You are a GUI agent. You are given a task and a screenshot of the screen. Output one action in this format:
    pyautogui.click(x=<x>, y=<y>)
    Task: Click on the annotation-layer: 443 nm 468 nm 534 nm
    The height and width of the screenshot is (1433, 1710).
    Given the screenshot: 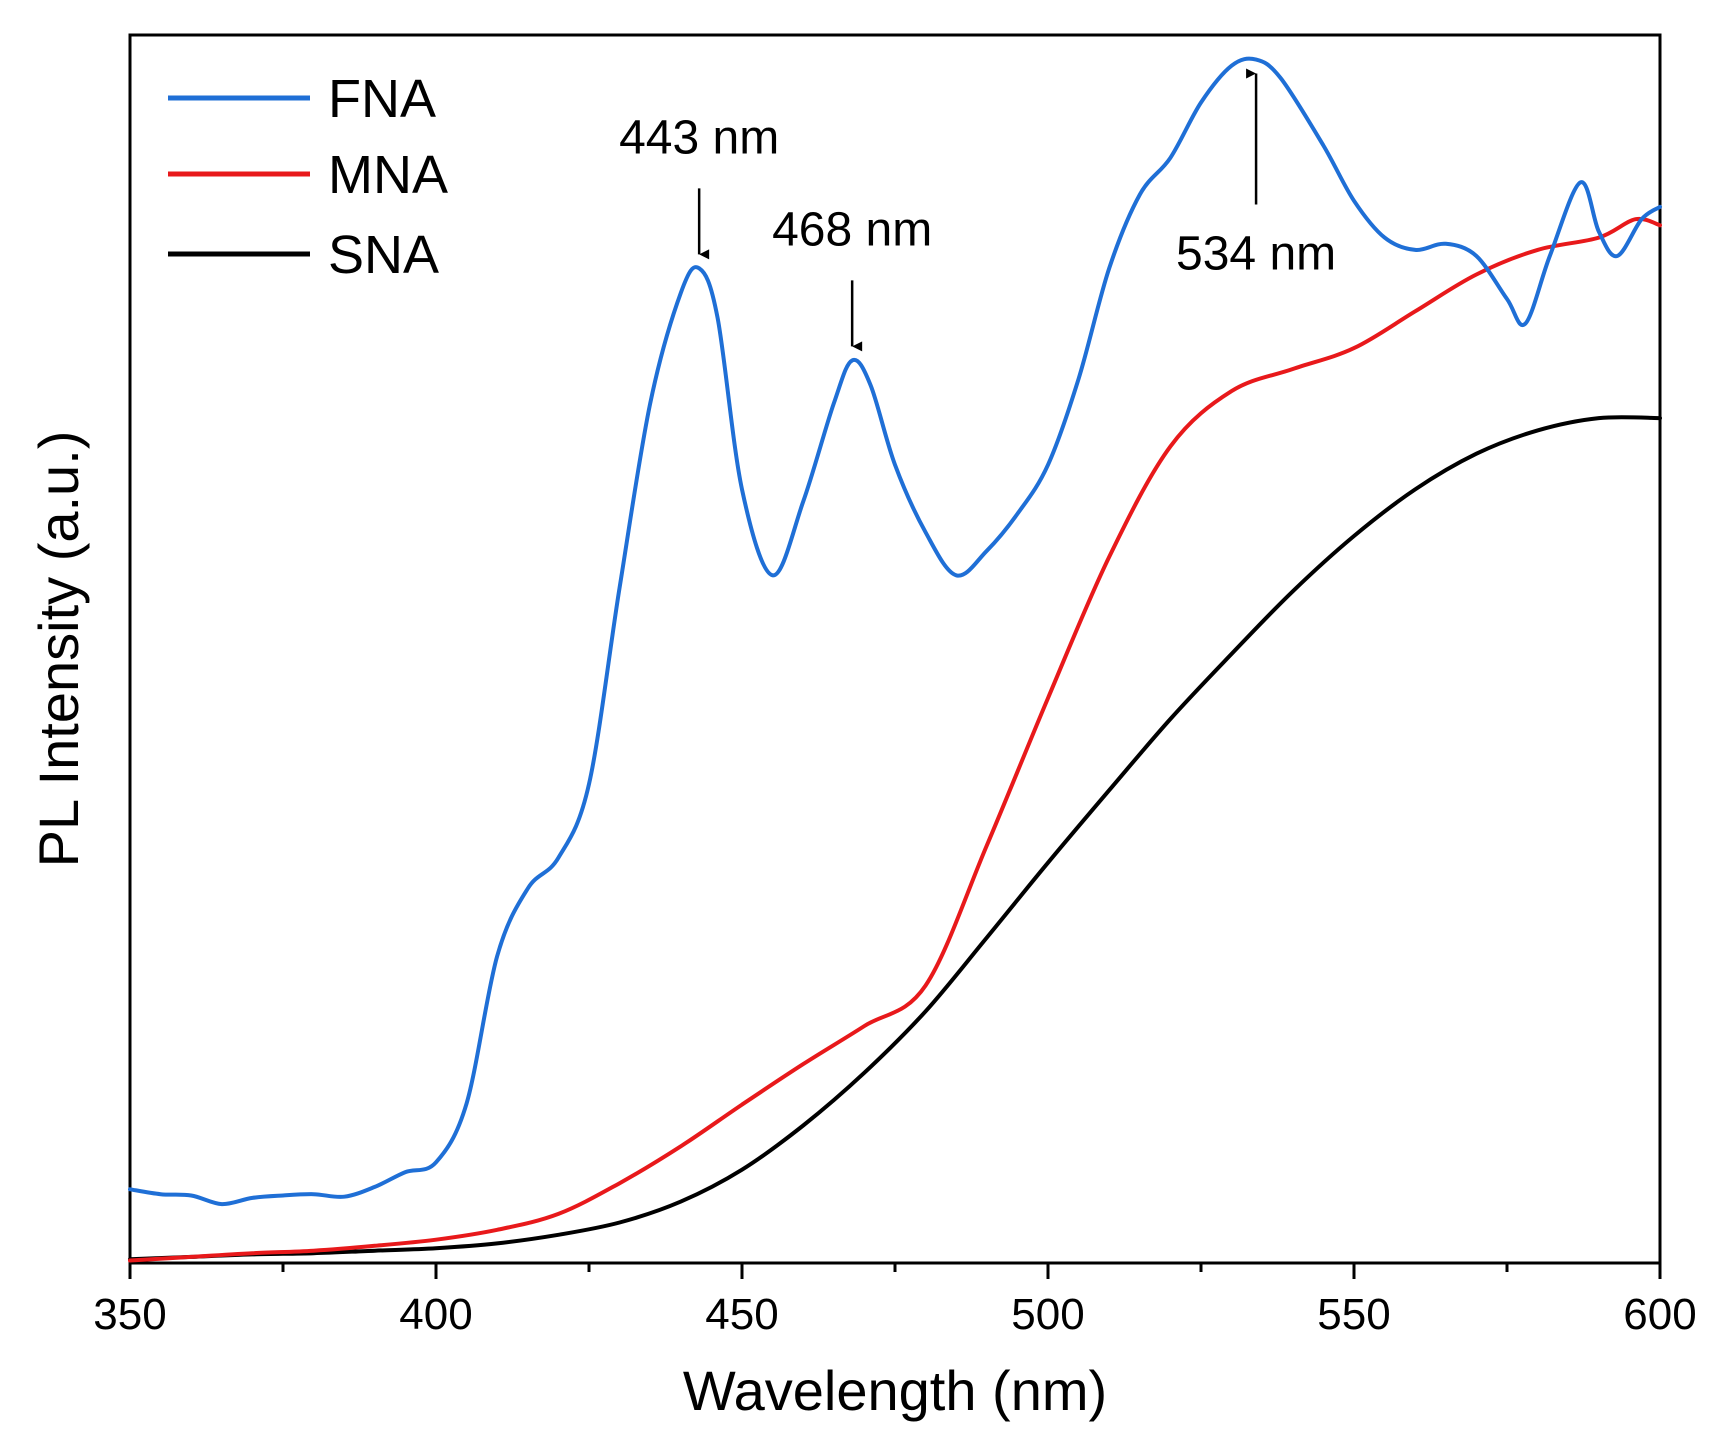 What is the action you would take?
    pyautogui.click(x=977, y=210)
    